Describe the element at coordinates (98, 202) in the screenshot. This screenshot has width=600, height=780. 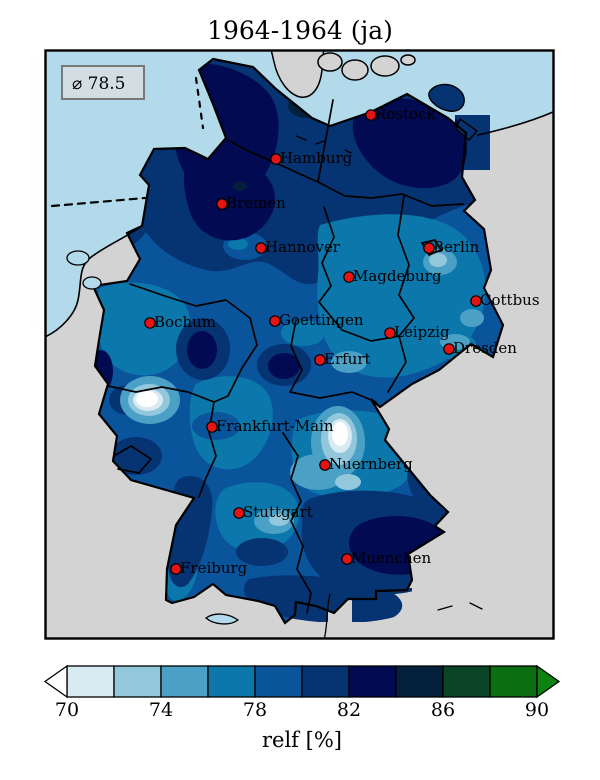
I see `frisian-islands` at that location.